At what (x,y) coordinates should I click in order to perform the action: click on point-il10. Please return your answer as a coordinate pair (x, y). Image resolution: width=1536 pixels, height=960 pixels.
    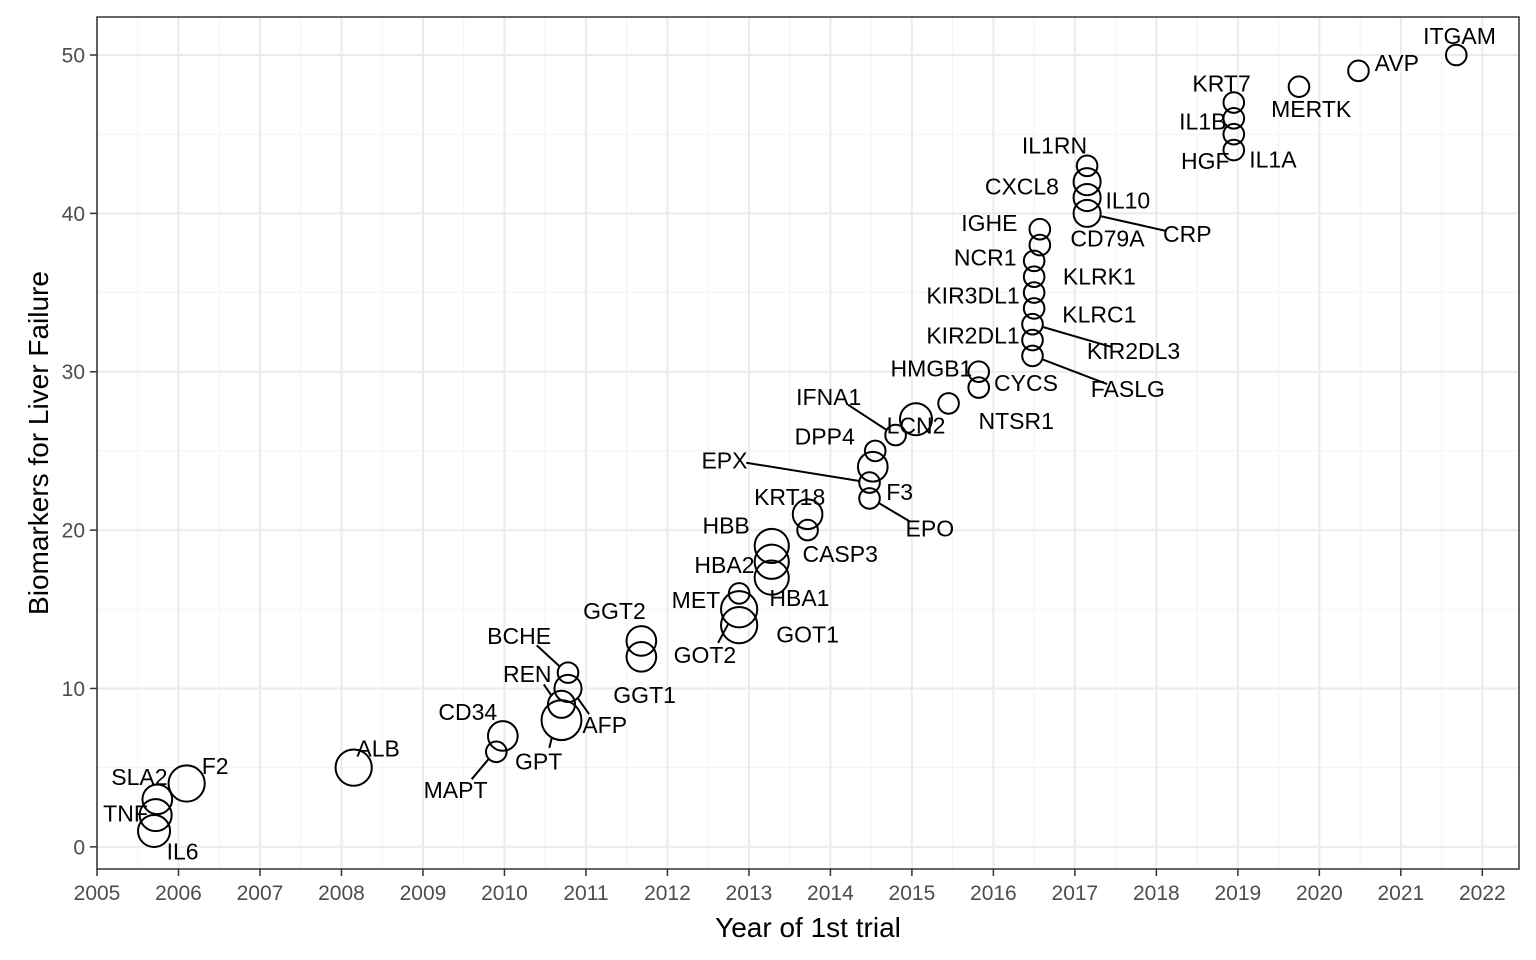
    Looking at the image, I should click on (1087, 198).